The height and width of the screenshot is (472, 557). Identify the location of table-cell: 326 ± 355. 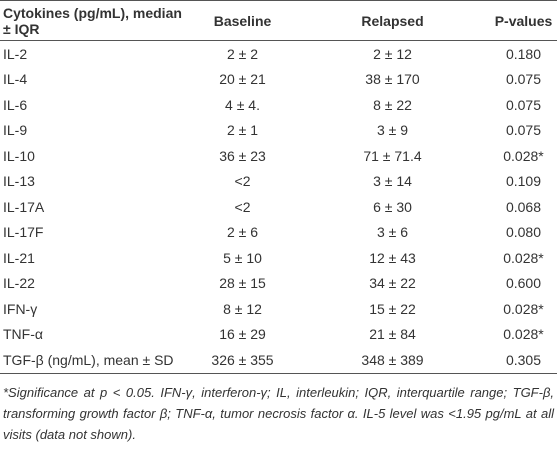
(242, 359).